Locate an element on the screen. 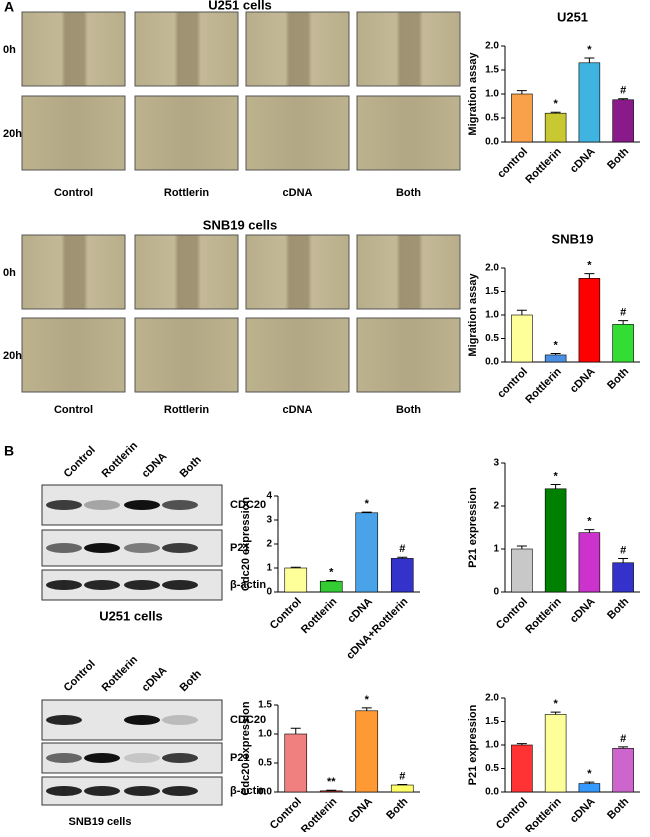 This screenshot has width=650, height=837. significance: ** is located at coordinates (331, 782).